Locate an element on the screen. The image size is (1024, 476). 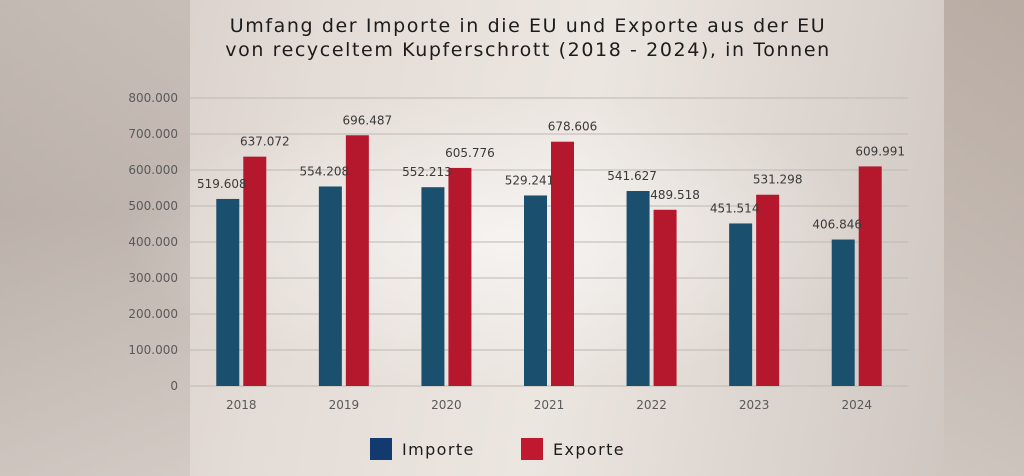
x-tick-label: 2023 is located at coordinates (754, 405).